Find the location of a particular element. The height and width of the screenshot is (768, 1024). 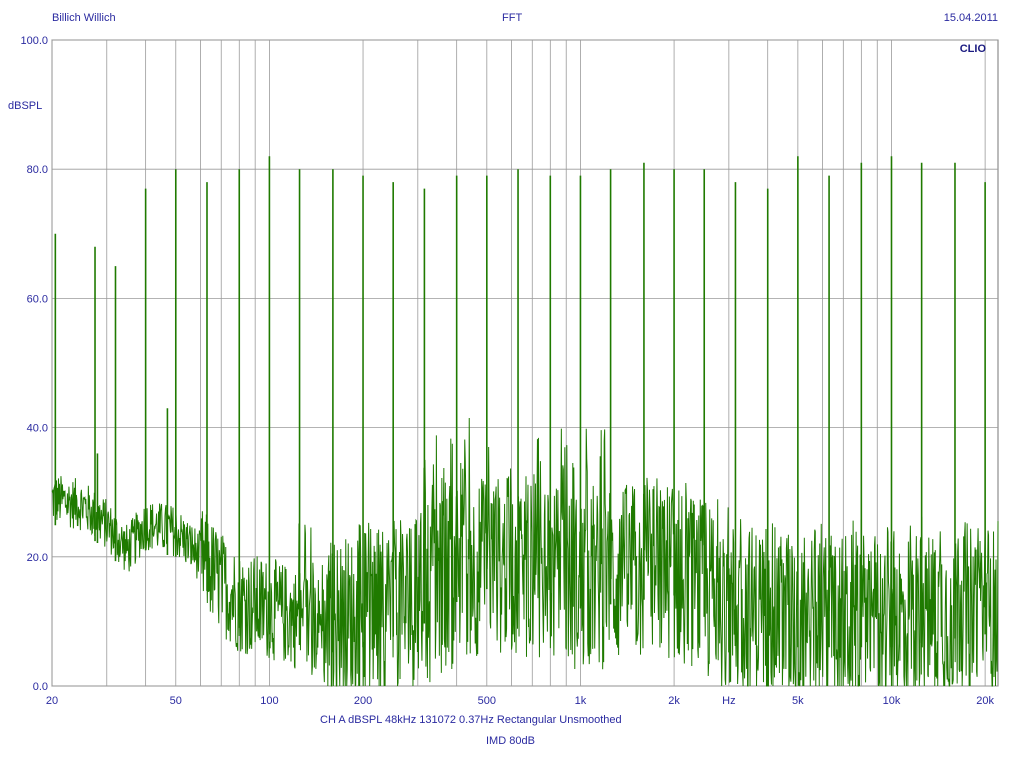

x-tick-label: 20k is located at coordinates (985, 701).